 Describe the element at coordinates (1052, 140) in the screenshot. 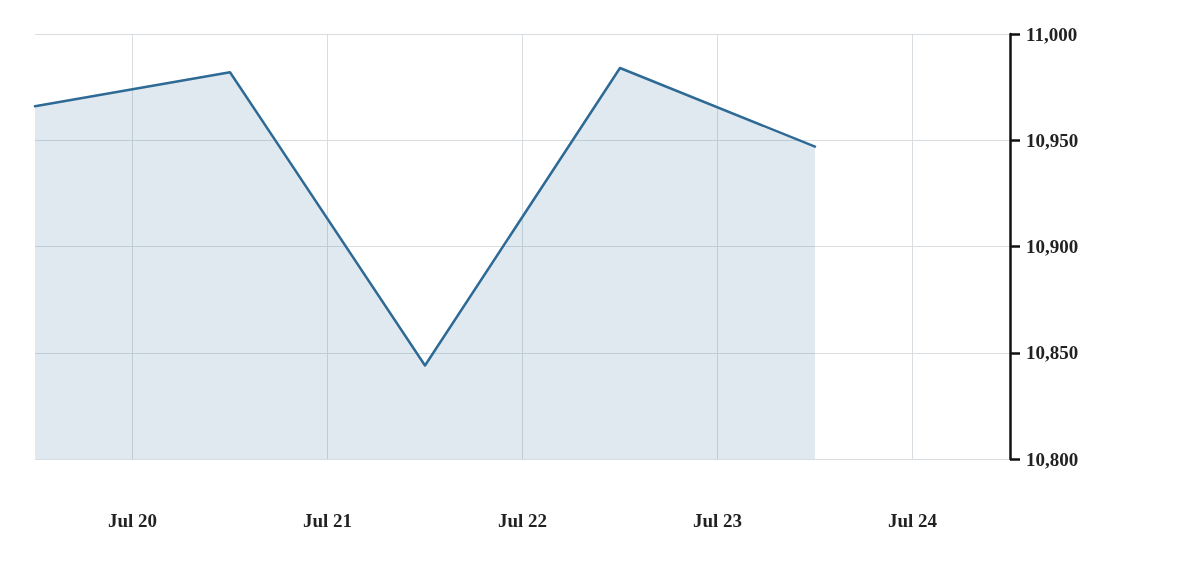

I see `y-tick-label: 10,950` at that location.